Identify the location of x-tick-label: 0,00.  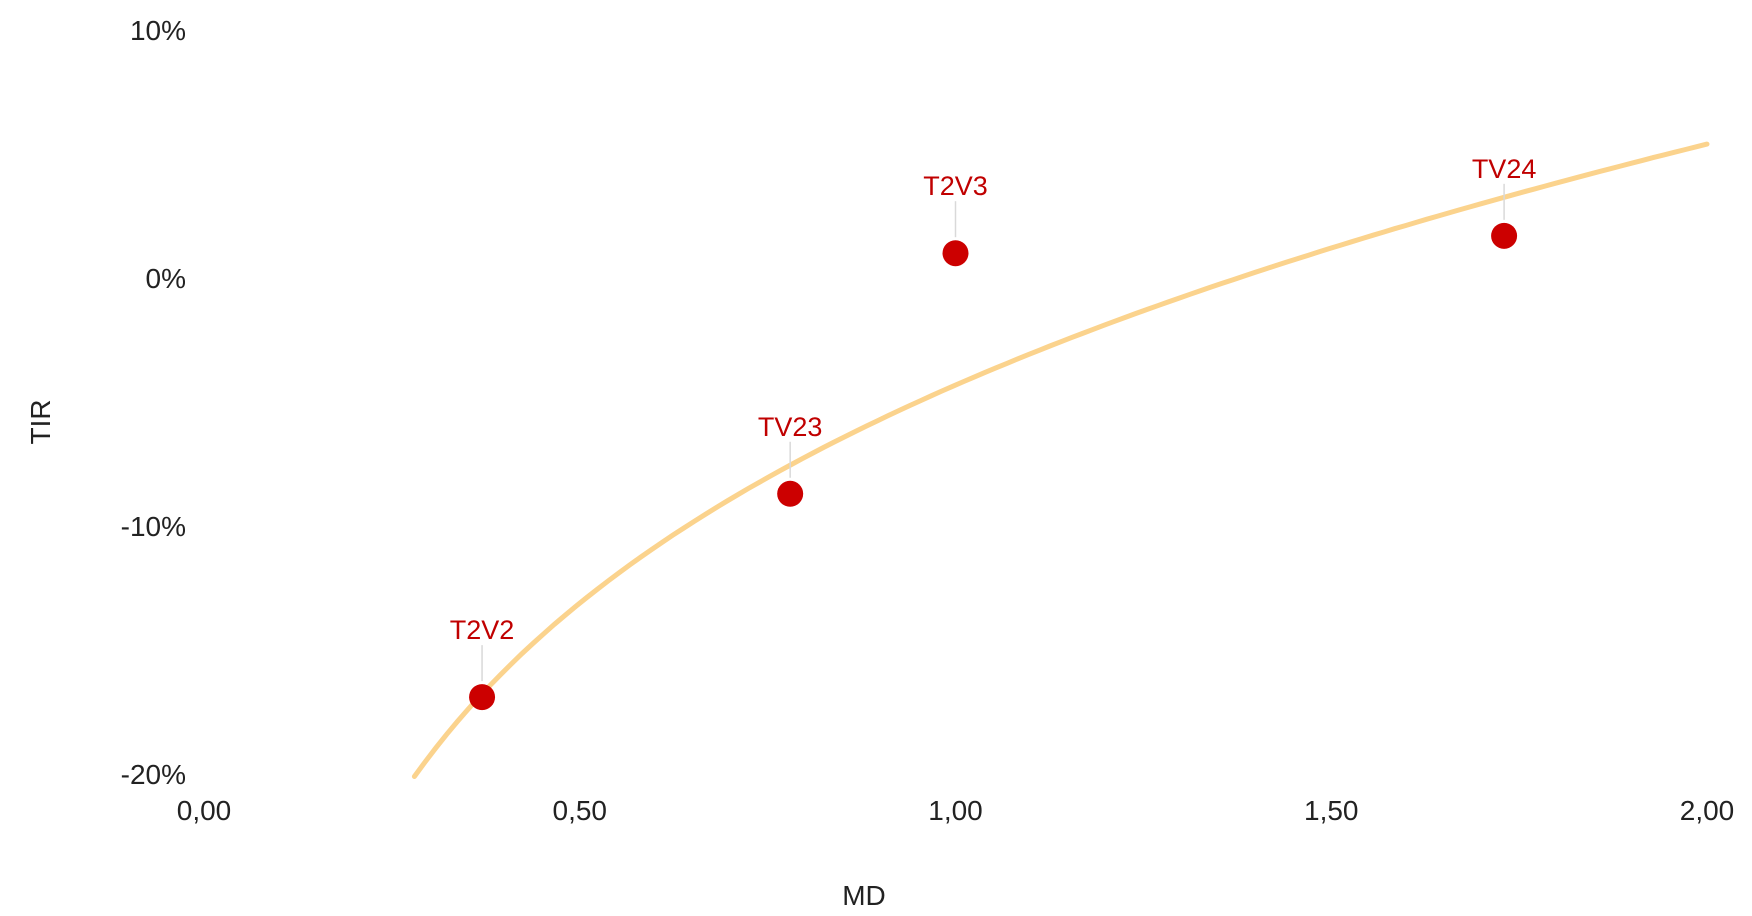
(204, 810).